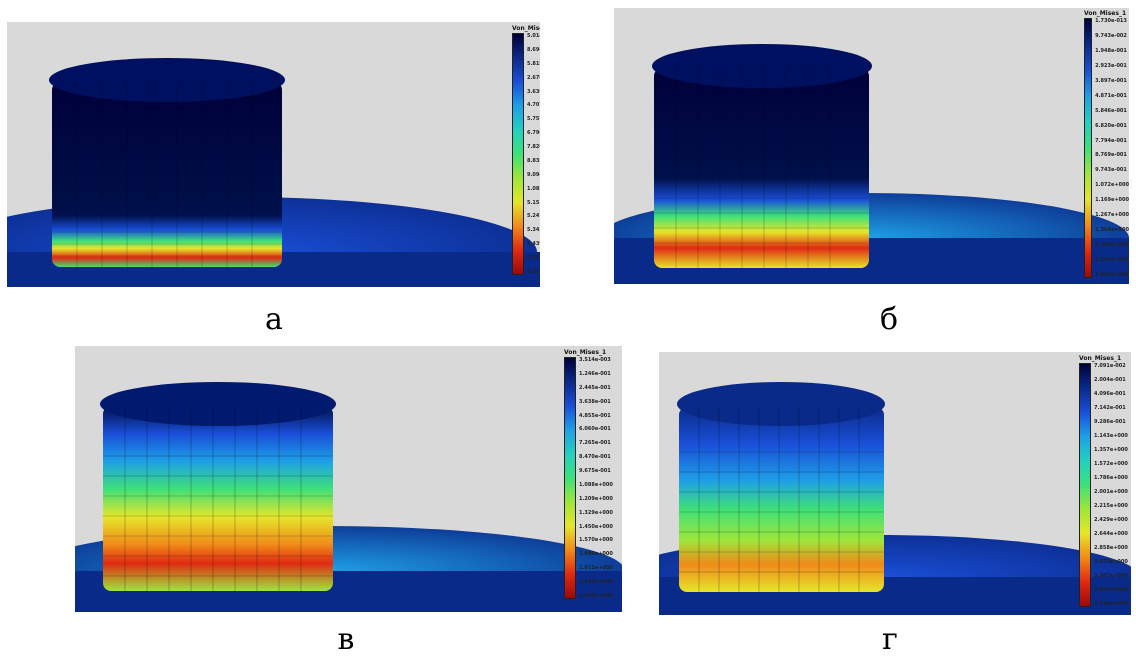 The height and width of the screenshot is (657, 1136). I want to click on legend-tick-label: 2.670e-001, so click(533, 77).